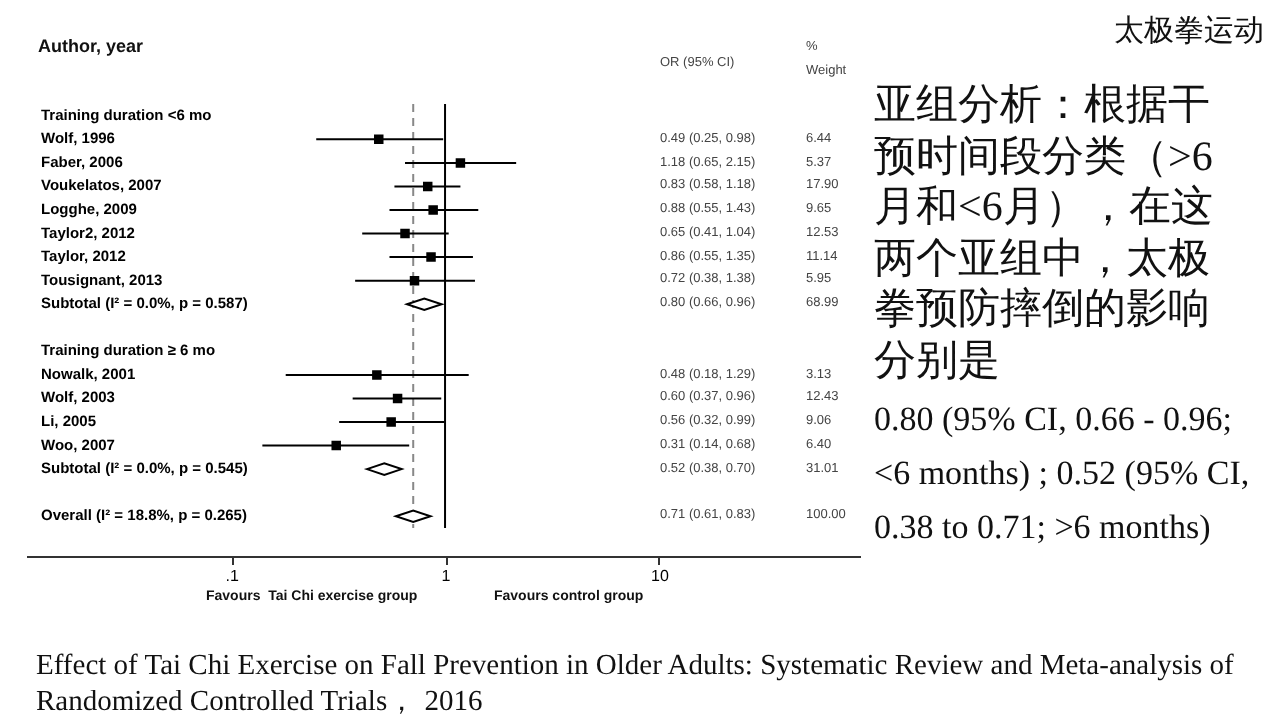 This screenshot has width=1280, height=720. Describe the element at coordinates (636, 684) in the screenshot. I see `text: Effect of Tai Chi Exercise on Fall Prevention in Older Adults: Systematic Review and Meta-analysis of Randomized Controlled Trials， 2016` at that location.